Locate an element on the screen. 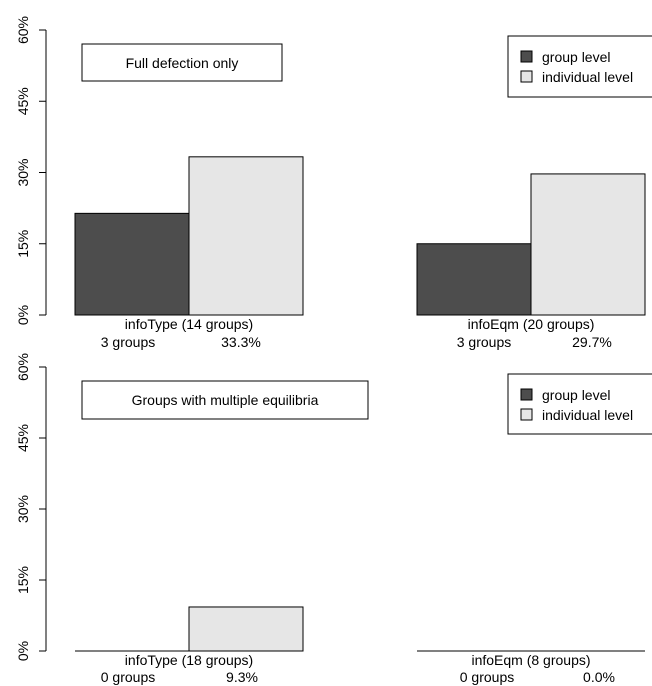 This screenshot has height=686, width=652. individual-pct-label: 29.7% is located at coordinates (592, 342).